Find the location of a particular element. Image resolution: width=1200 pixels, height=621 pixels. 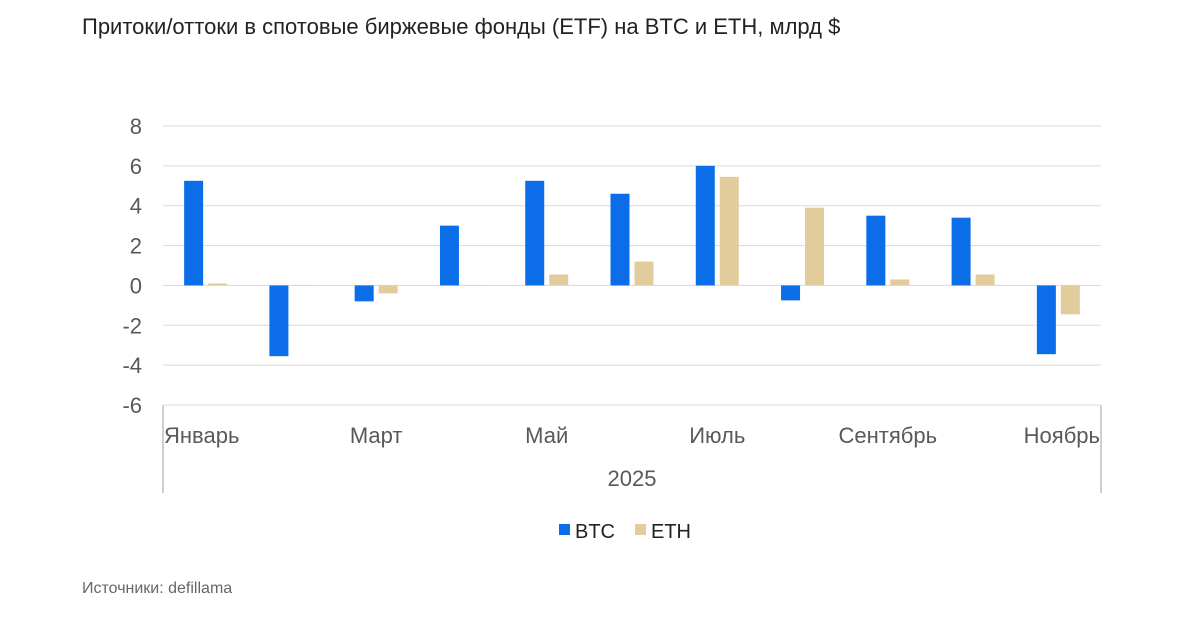

y-tick-label: 8 is located at coordinates (136, 126).